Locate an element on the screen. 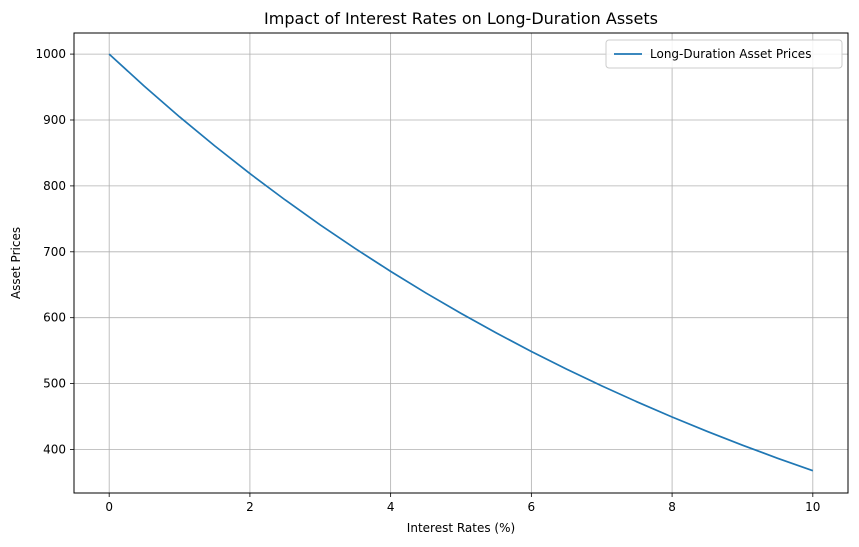  x-tick-label: 10 is located at coordinates (812, 507).